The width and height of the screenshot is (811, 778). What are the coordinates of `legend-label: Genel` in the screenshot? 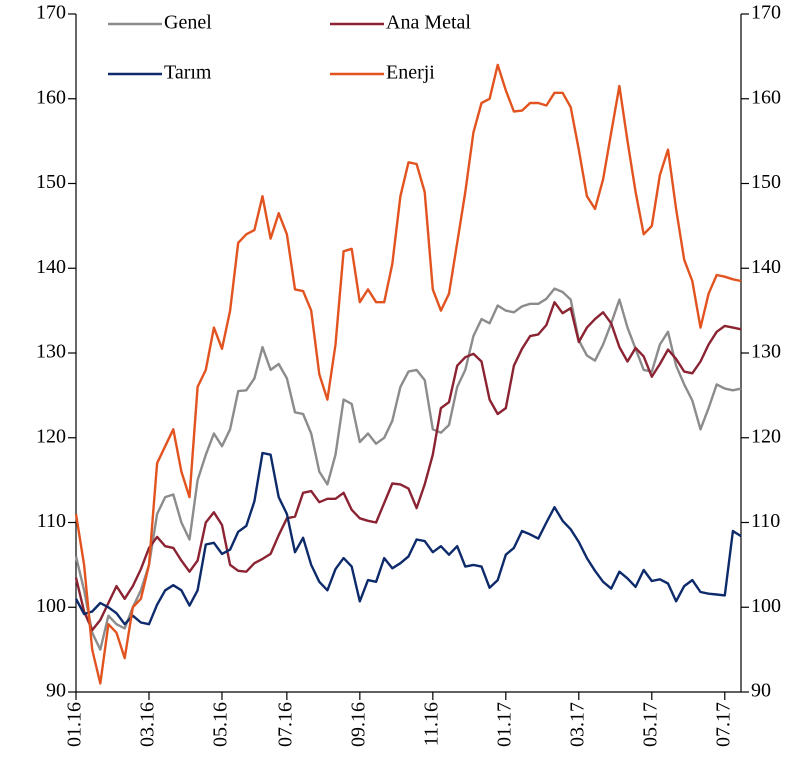 It's located at (188, 23).